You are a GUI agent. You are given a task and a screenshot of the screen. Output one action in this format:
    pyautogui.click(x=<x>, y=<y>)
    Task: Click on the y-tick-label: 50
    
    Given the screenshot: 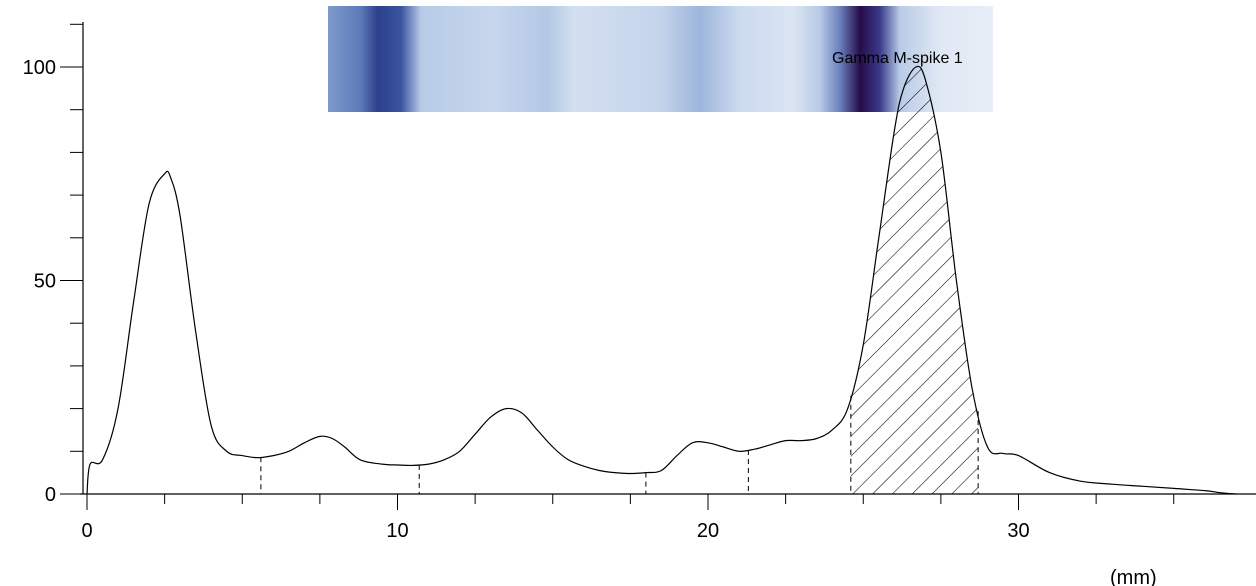 What is the action you would take?
    pyautogui.click(x=45, y=282)
    